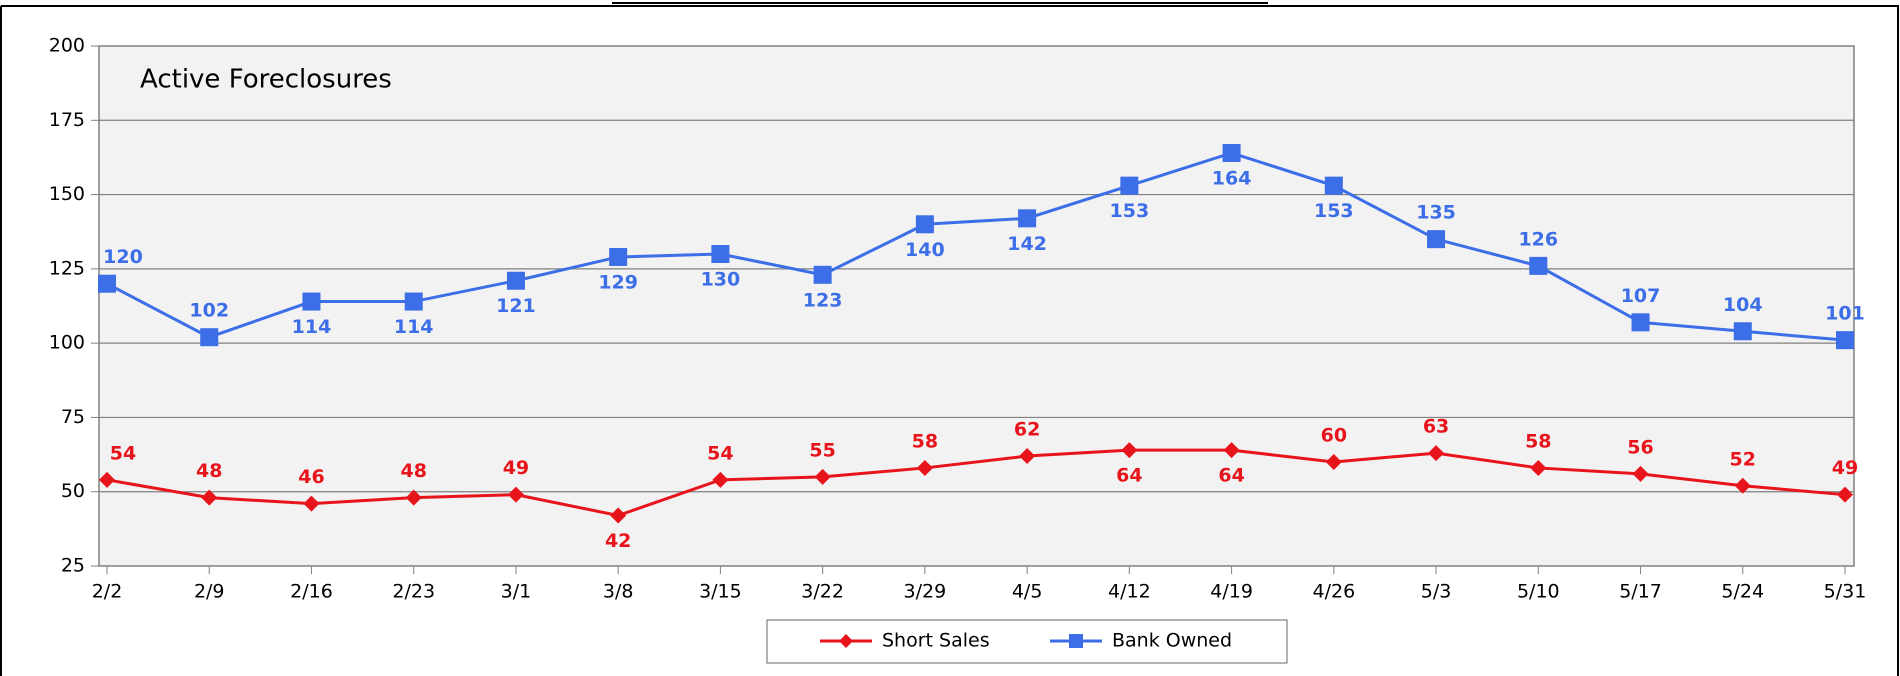  I want to click on data-label: 55, so click(822, 450).